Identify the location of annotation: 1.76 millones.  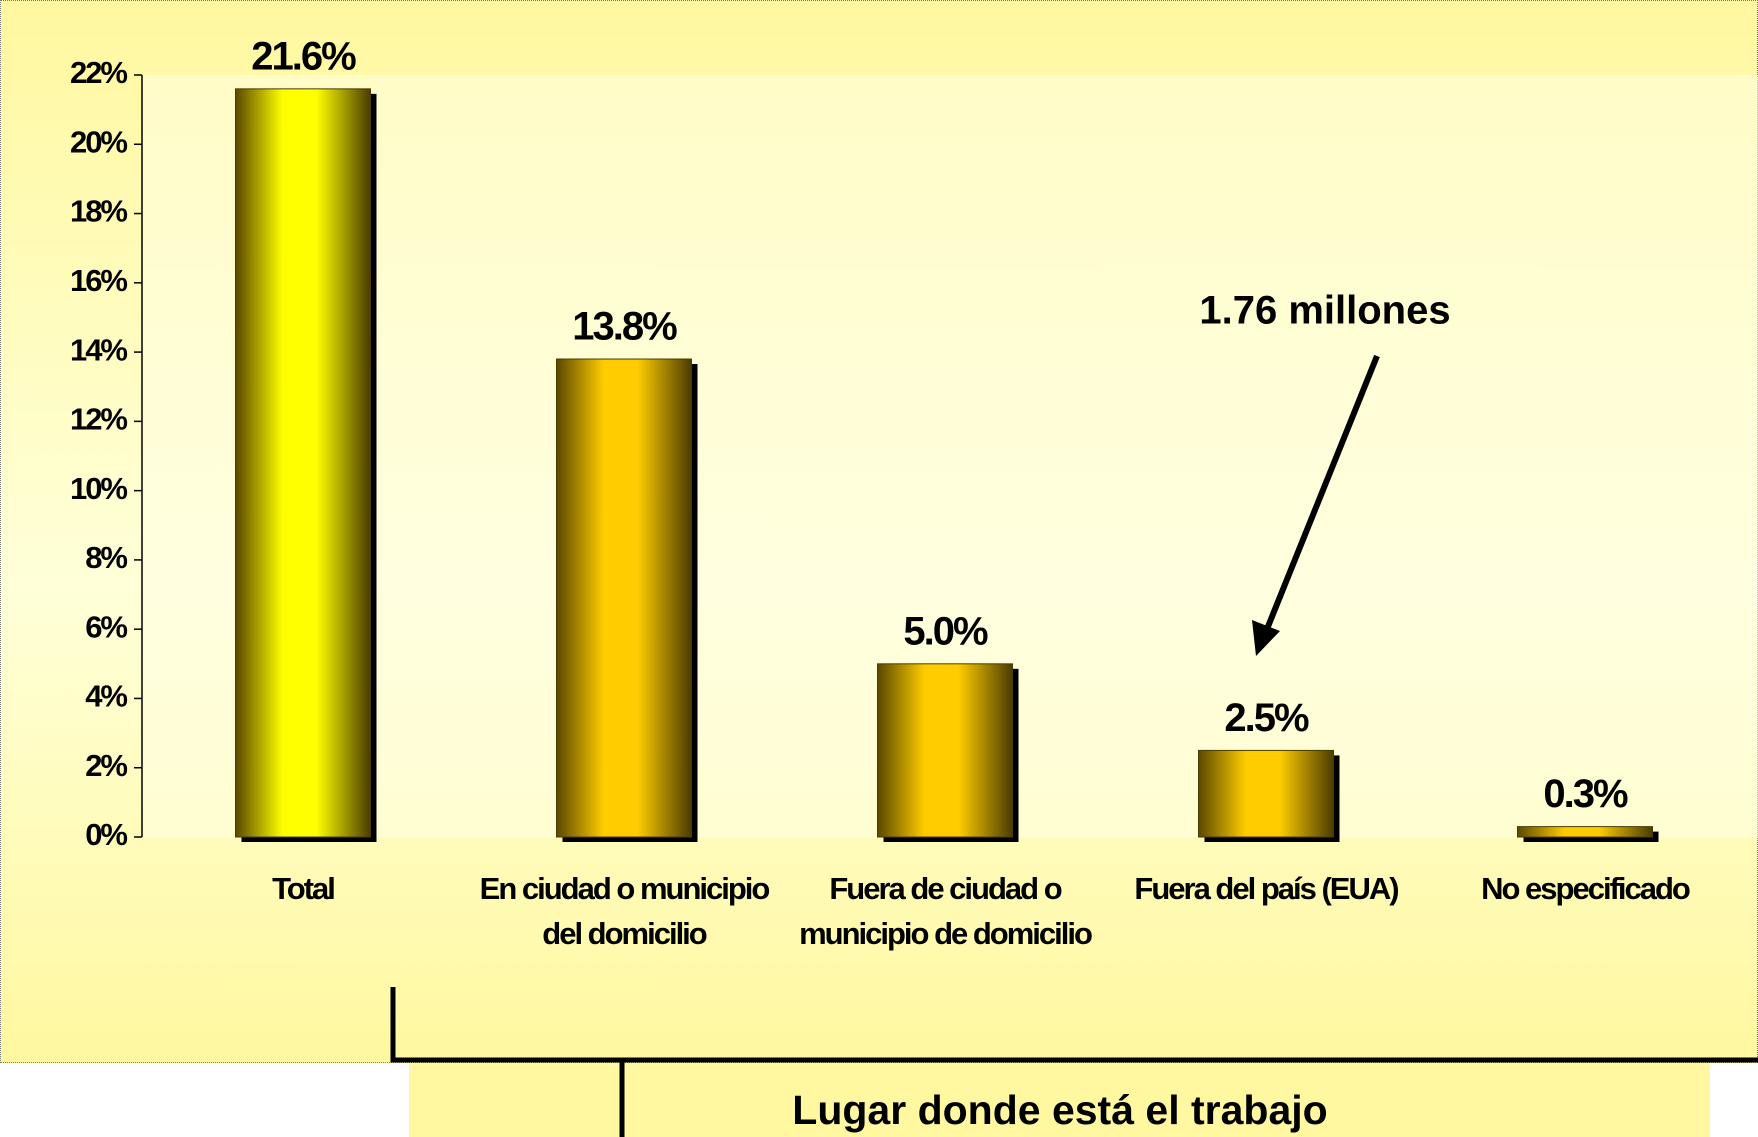
(1324, 311).